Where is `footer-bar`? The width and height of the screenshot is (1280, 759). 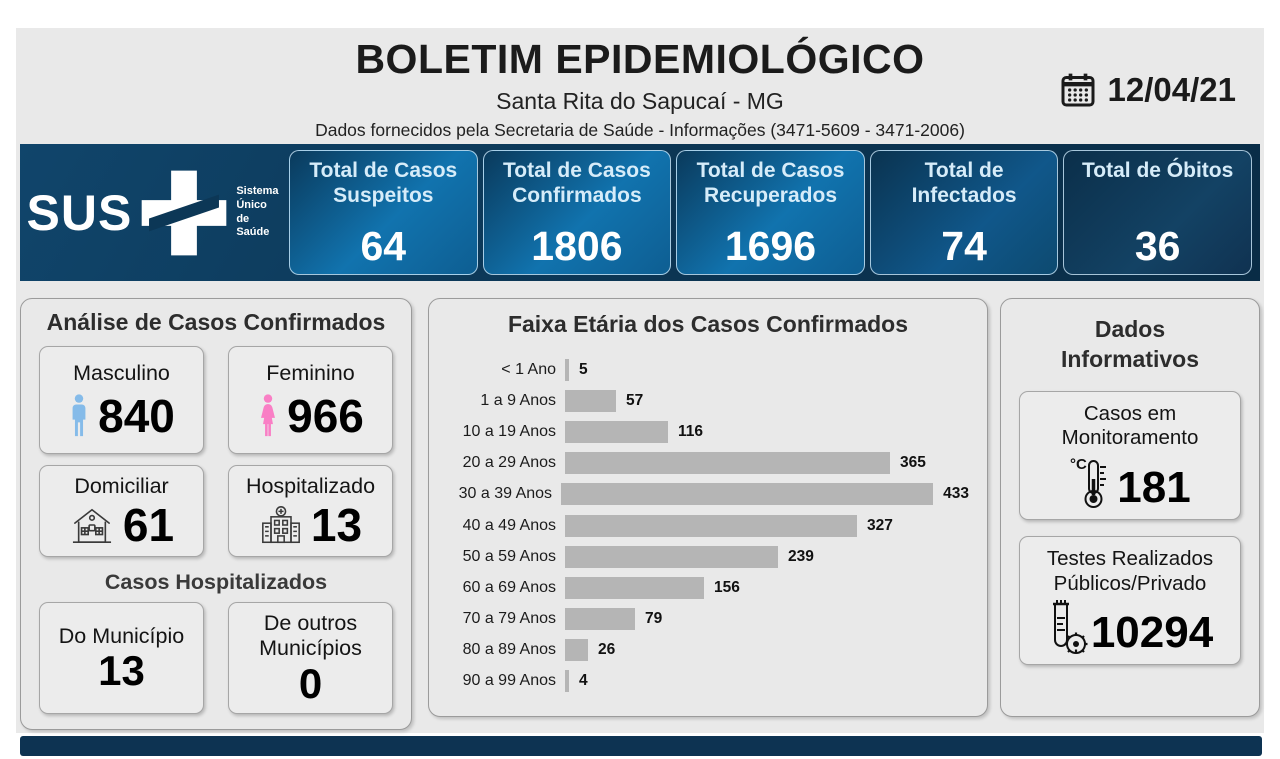
footer-bar is located at coordinates (641, 746).